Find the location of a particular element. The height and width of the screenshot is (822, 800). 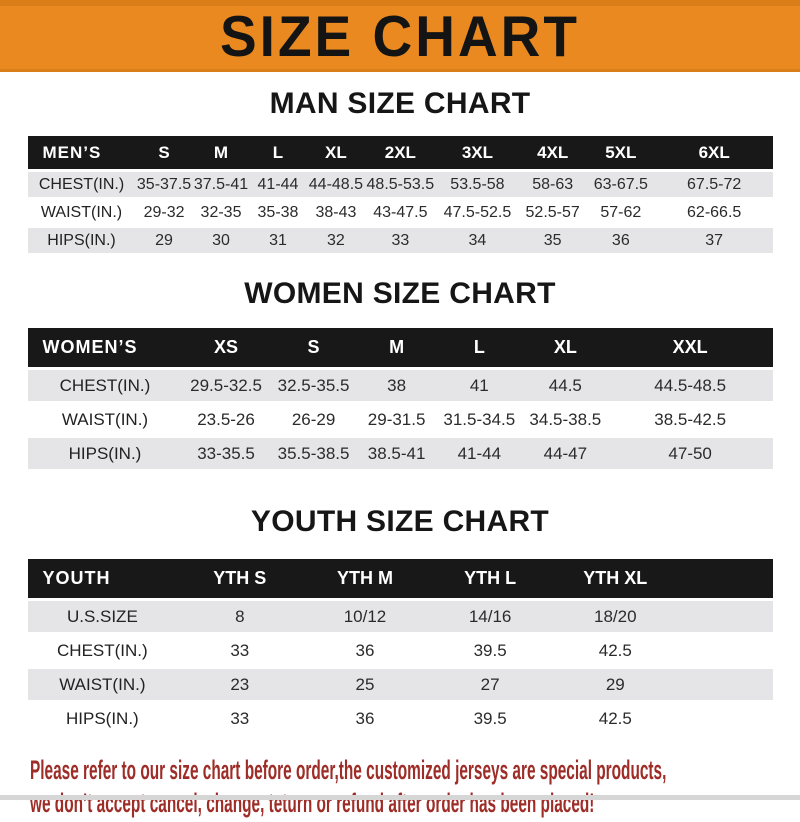

men-header-label: MEN’S is located at coordinates (81, 153).